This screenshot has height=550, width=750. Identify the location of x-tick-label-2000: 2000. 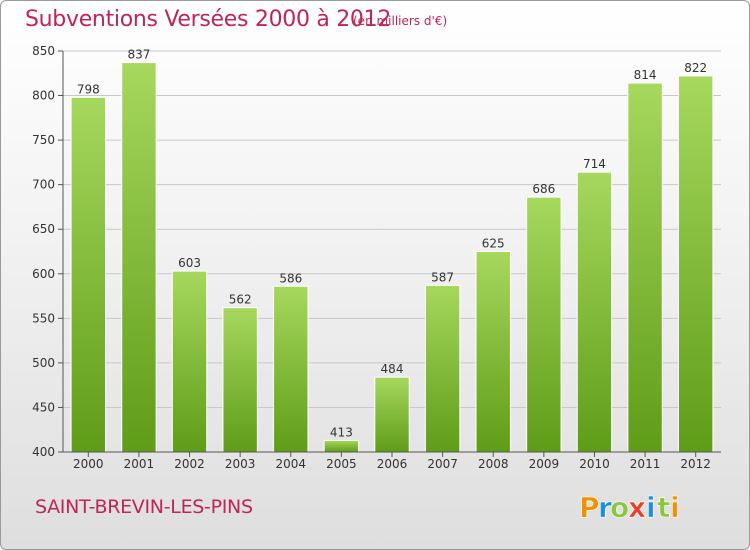
(88, 464).